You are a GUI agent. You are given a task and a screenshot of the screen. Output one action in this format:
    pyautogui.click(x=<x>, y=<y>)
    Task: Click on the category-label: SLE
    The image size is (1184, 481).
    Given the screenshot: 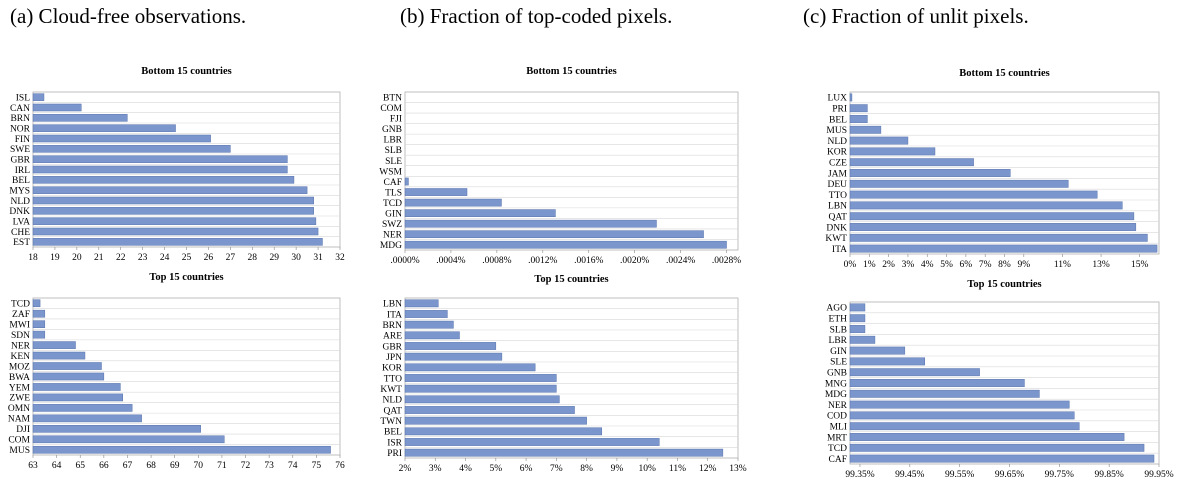 What is the action you would take?
    pyautogui.click(x=838, y=363)
    